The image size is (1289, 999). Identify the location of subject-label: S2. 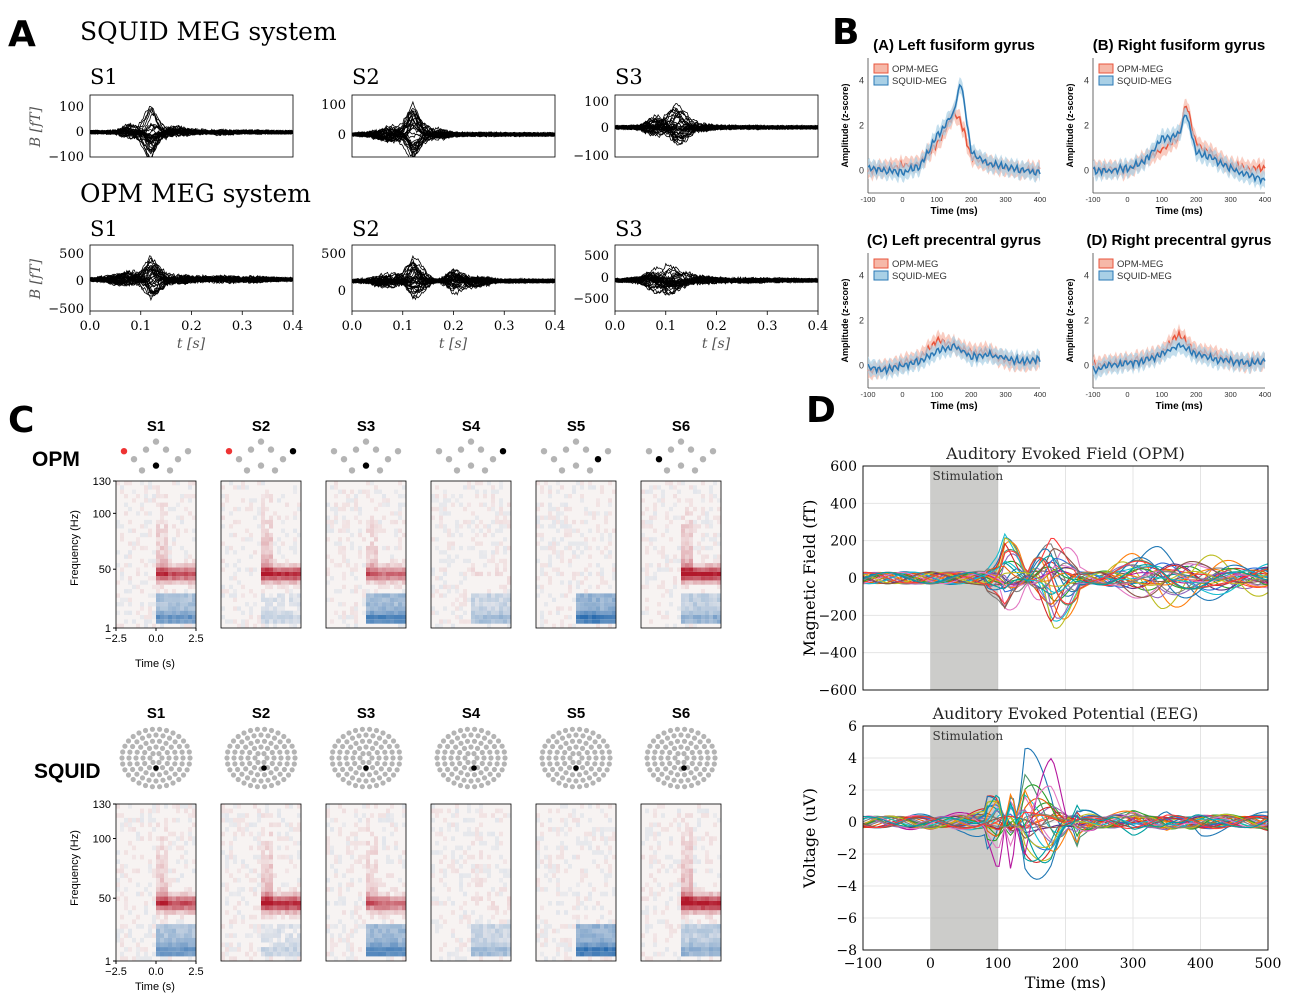
(261, 713).